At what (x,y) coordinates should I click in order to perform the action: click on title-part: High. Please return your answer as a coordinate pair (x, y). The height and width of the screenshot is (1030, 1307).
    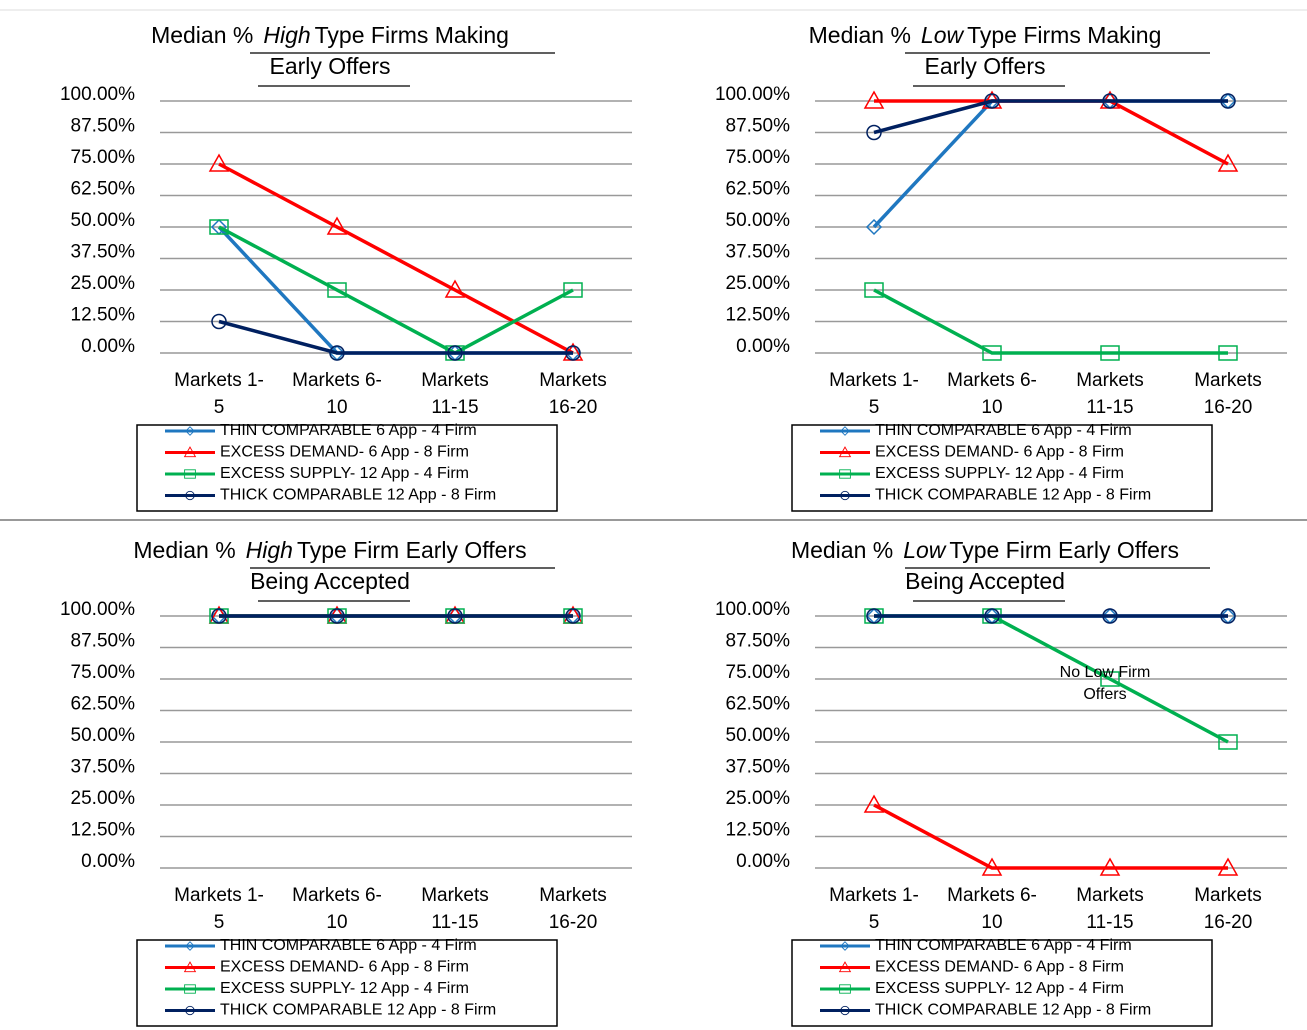
    Looking at the image, I should click on (286, 35).